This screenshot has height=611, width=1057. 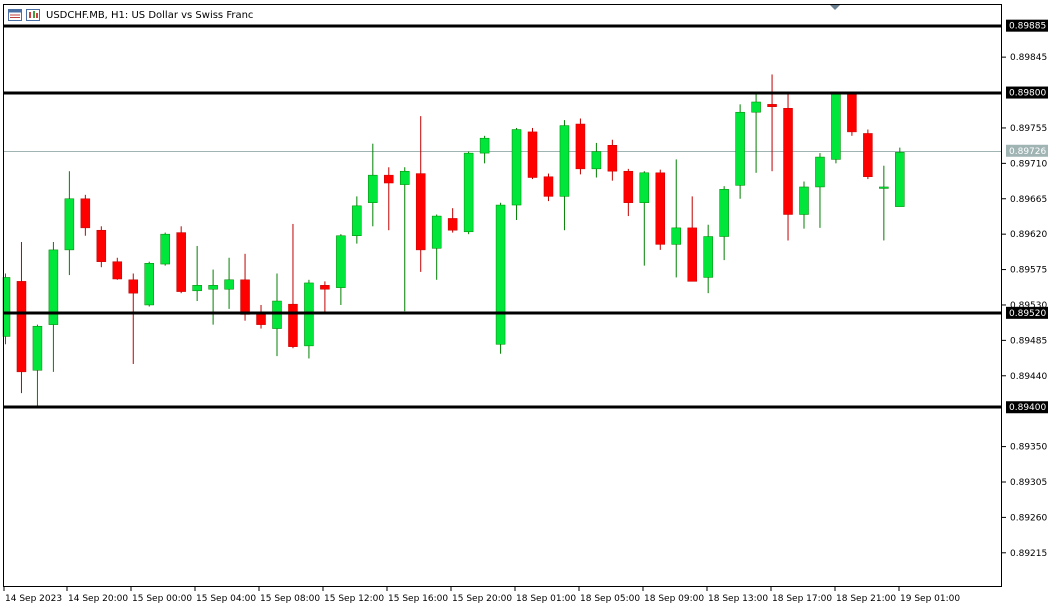 What do you see at coordinates (226, 599) in the screenshot?
I see `time-tick-label: 15 Sep 04:00` at bounding box center [226, 599].